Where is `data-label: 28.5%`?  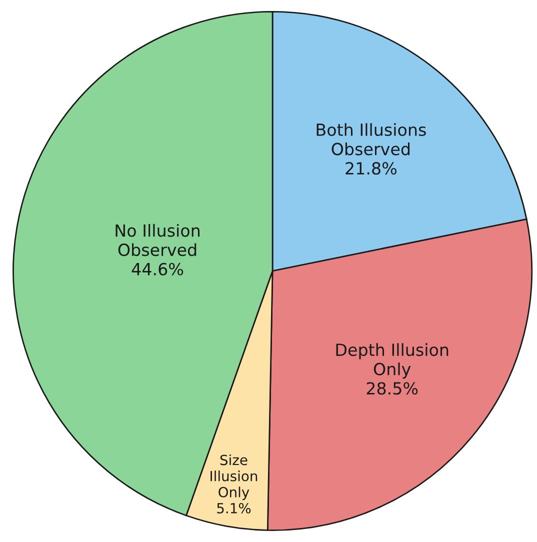
data-label: 28.5% is located at coordinates (392, 388).